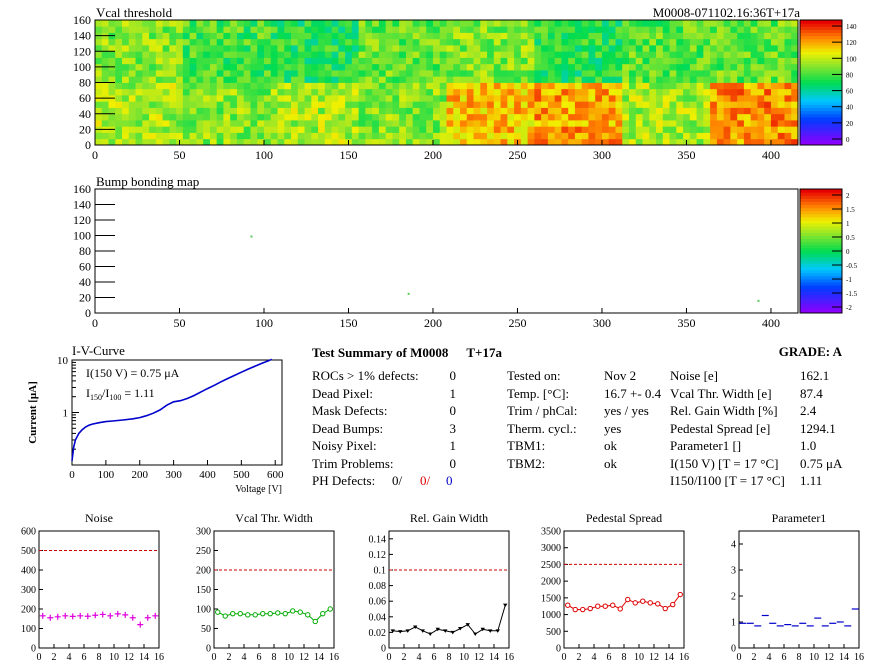 The image size is (896, 672). What do you see at coordinates (551, 582) in the screenshot?
I see `small-y-tick-label: 2000` at bounding box center [551, 582].